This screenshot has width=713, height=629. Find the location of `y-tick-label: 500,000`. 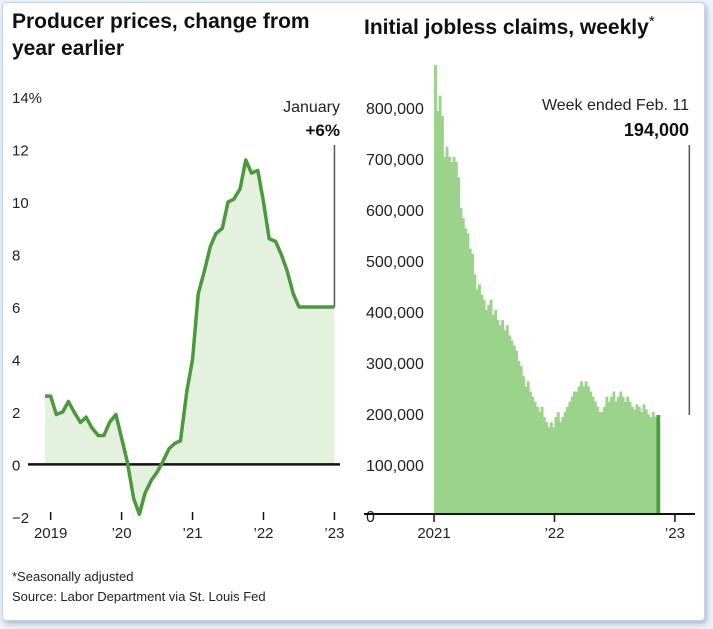

y-tick-label: 500,000 is located at coordinates (395, 262).